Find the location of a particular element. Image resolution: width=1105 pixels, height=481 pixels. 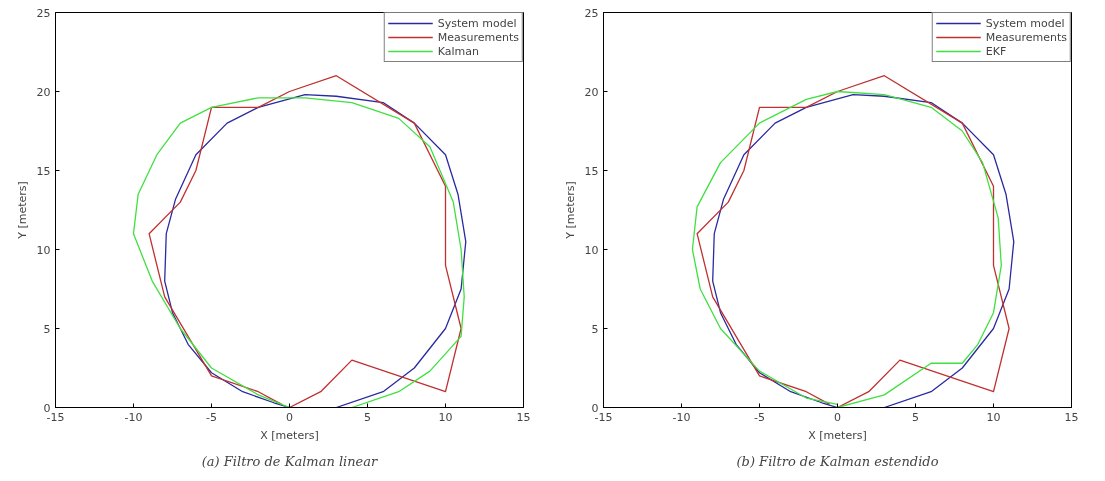

text: (b) Filtro de Kalman estendido is located at coordinates (837, 461).